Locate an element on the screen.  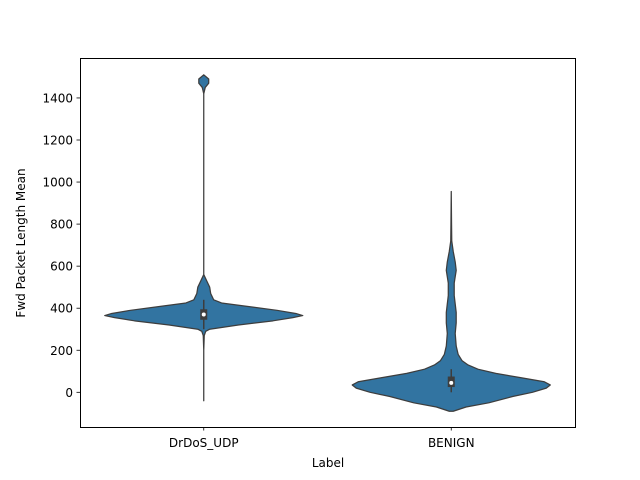
x-axis-label: Label is located at coordinates (328, 463).